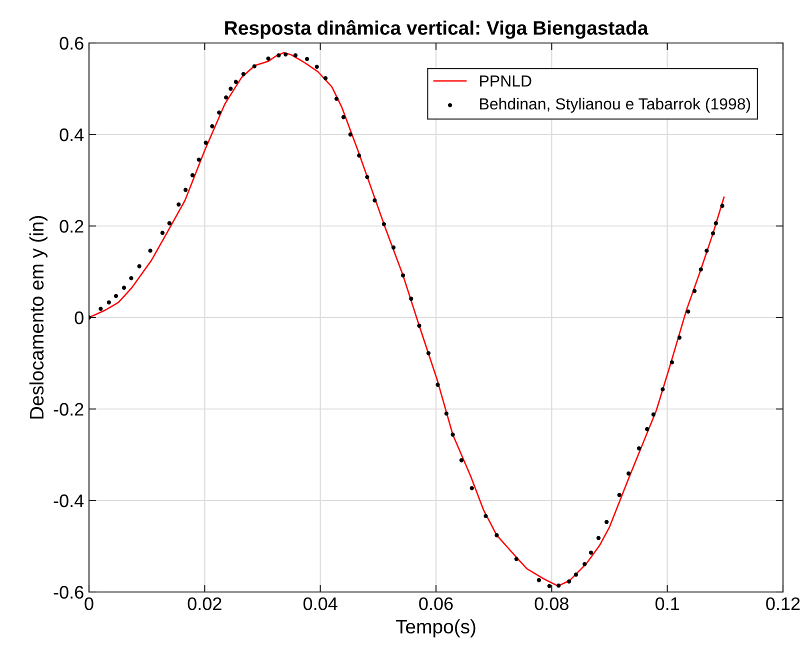 The image size is (804, 660). I want to click on x-tick-label: 0.04, so click(320, 603).